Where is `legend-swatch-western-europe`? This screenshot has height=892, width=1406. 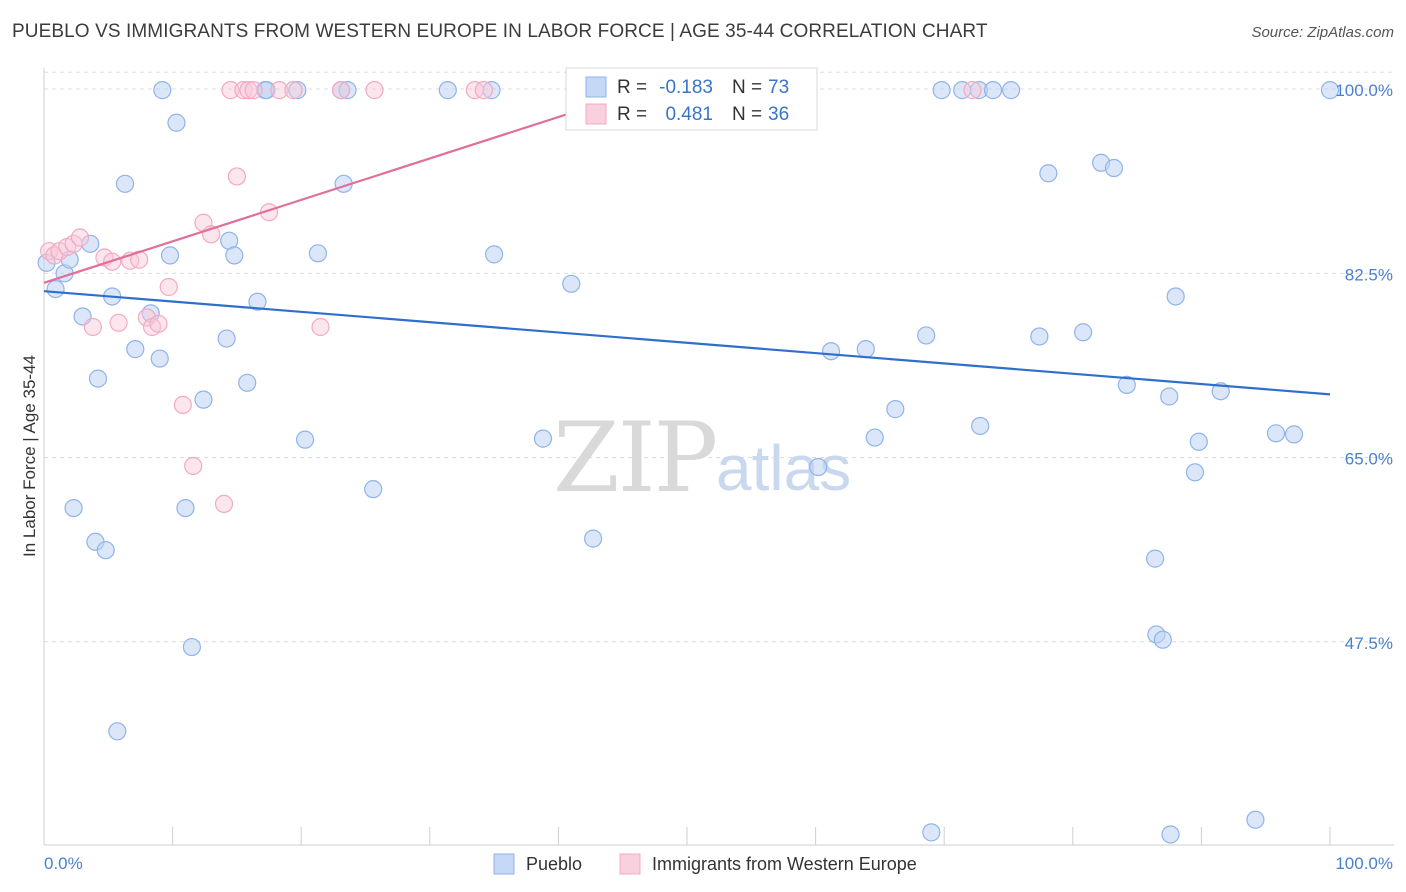
legend-swatch-western-europe is located at coordinates (596, 114).